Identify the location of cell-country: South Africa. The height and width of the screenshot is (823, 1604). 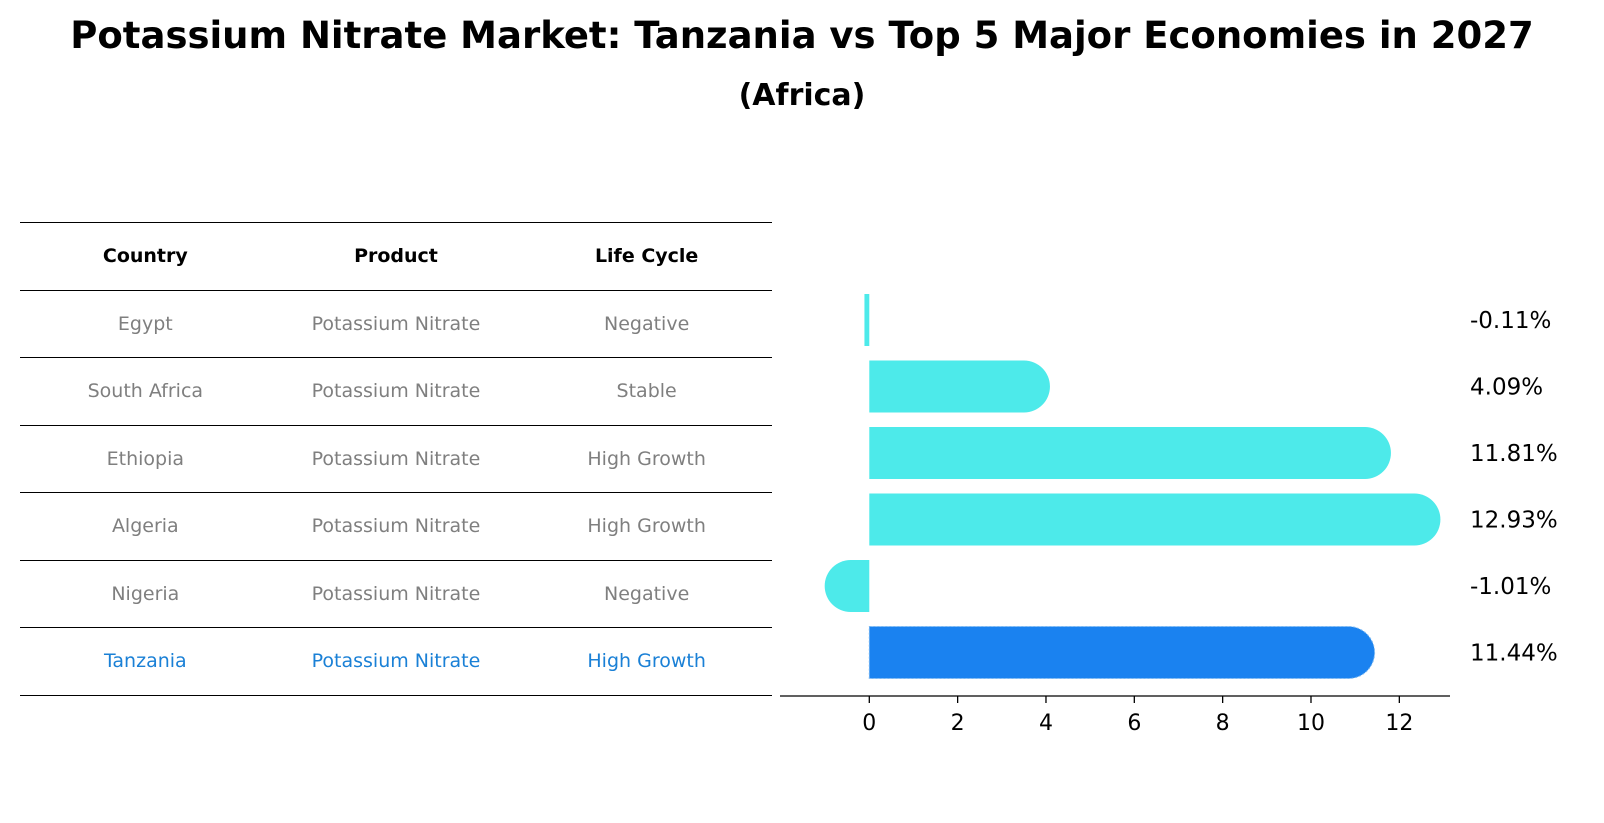
(145, 391).